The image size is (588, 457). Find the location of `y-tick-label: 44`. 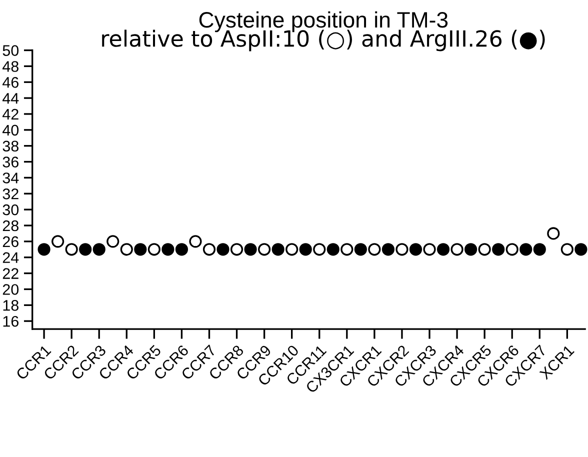

y-tick-label: 44 is located at coordinates (10, 98).